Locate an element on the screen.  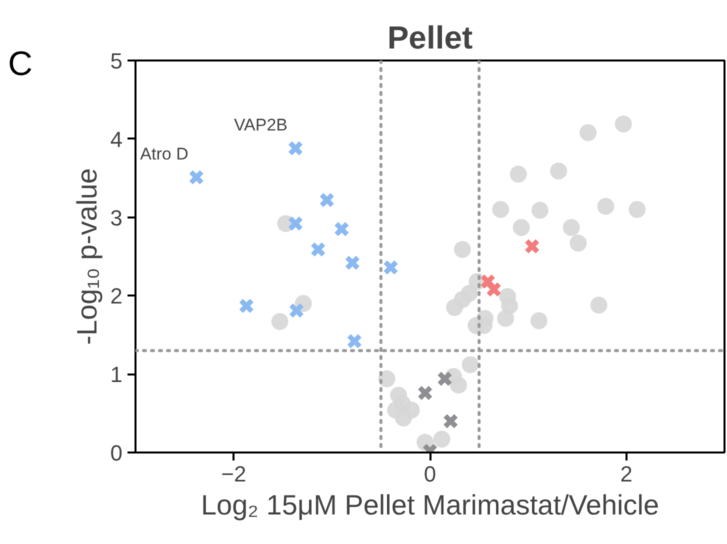
annotation: Atro D is located at coordinates (164, 154).